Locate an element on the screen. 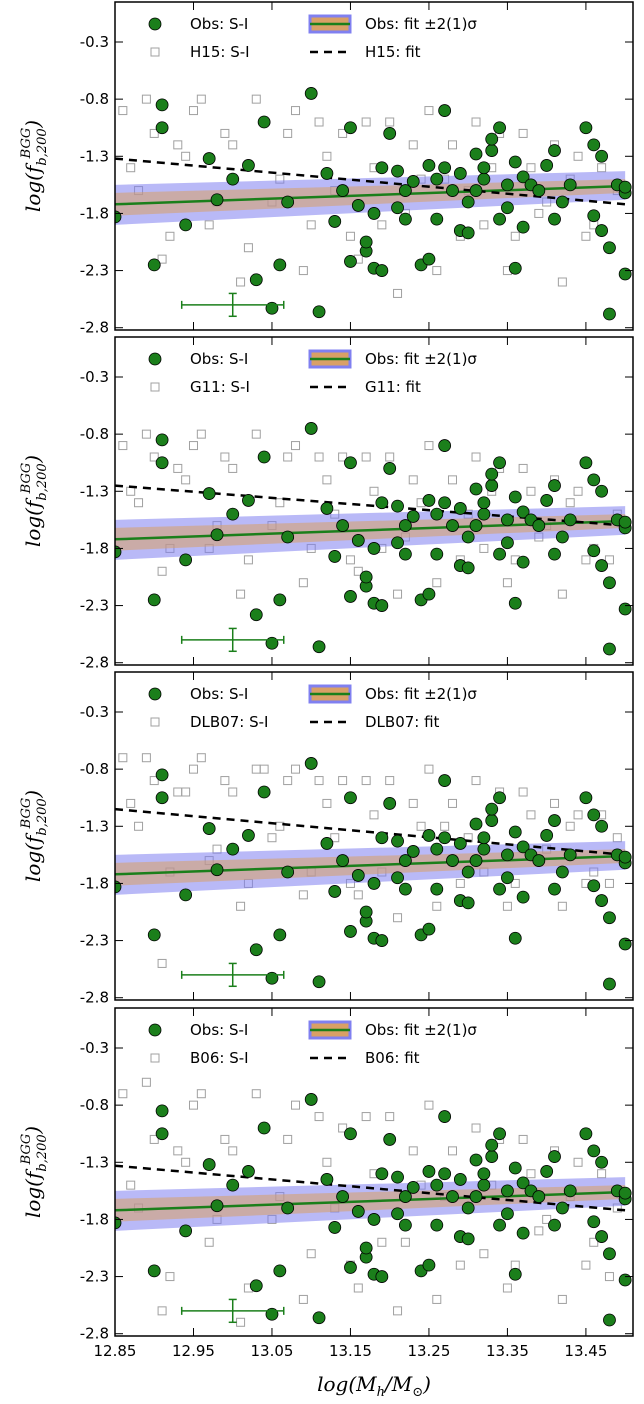 This screenshot has height=1404, width=644. y-tick-label: -1.3 is located at coordinates (94, 1162).